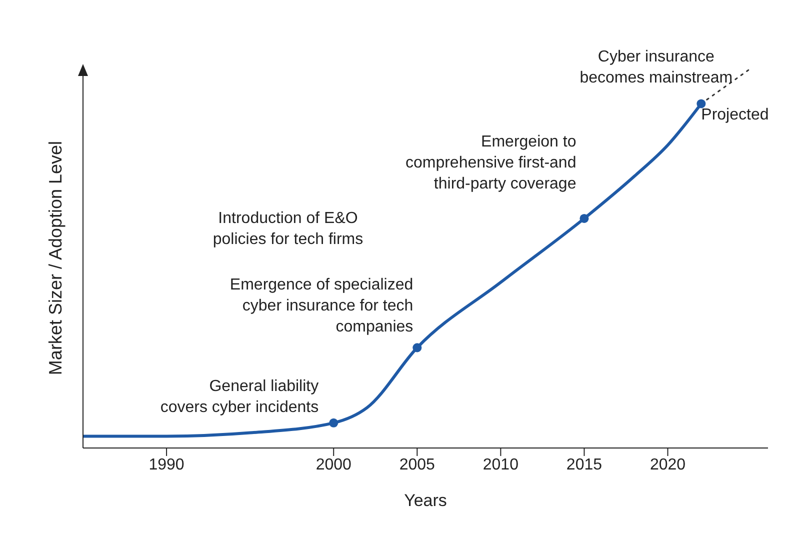 The image size is (791, 556). I want to click on x-tick-label: 2010, so click(500, 465).